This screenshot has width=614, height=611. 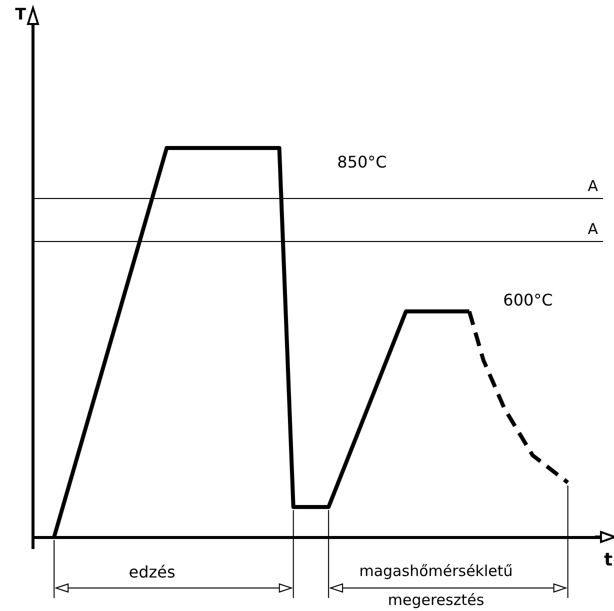 I want to click on text: T, so click(x=20, y=14).